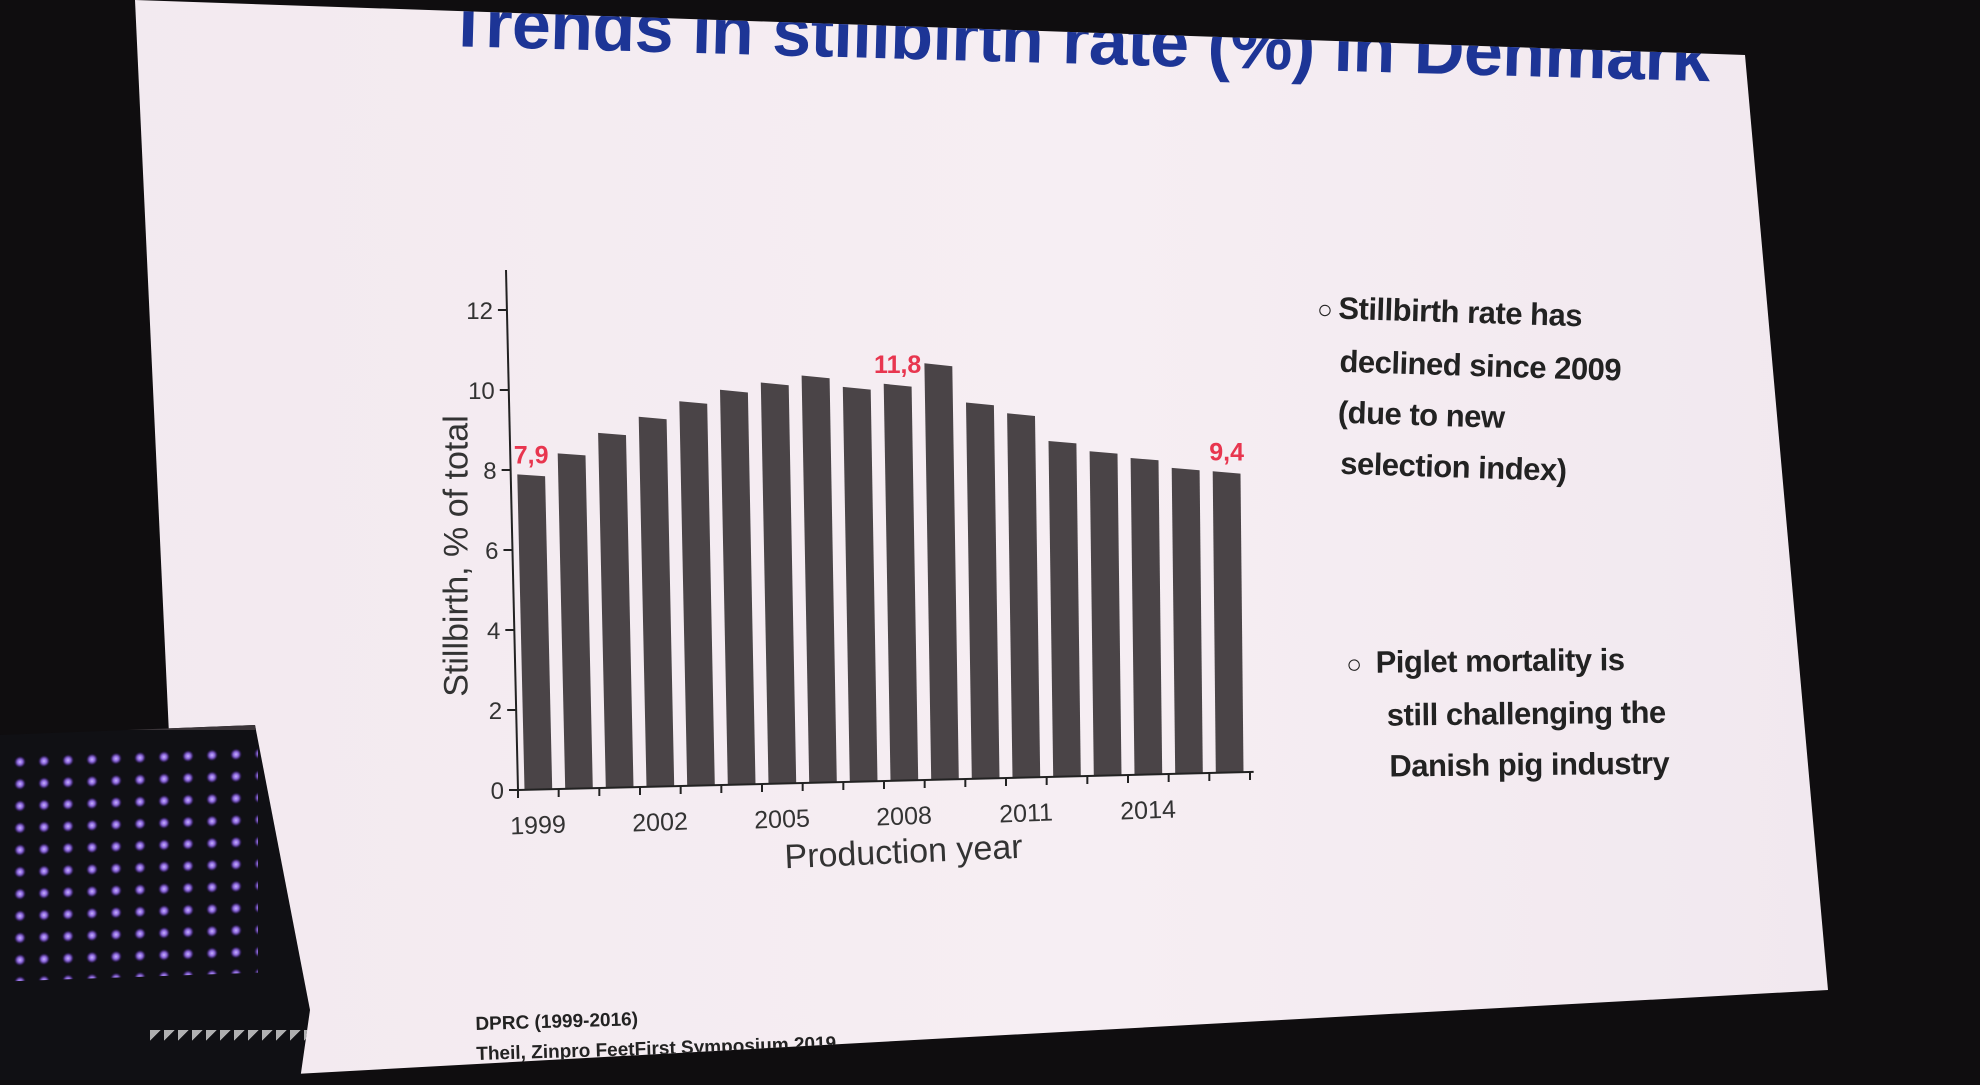  Describe the element at coordinates (778, 583) in the screenshot. I see `bar-2005` at that location.